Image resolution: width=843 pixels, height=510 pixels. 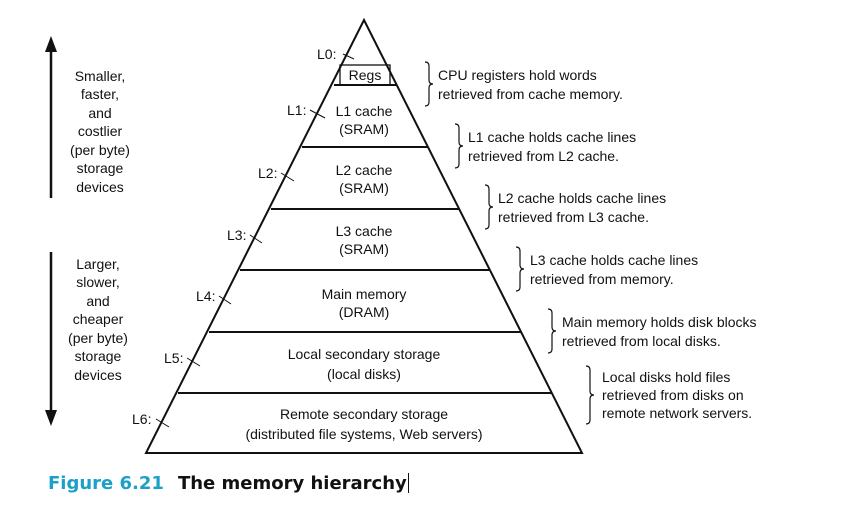 I want to click on desc-l1-line2: retrieved from L2 cache., so click(x=543, y=156).